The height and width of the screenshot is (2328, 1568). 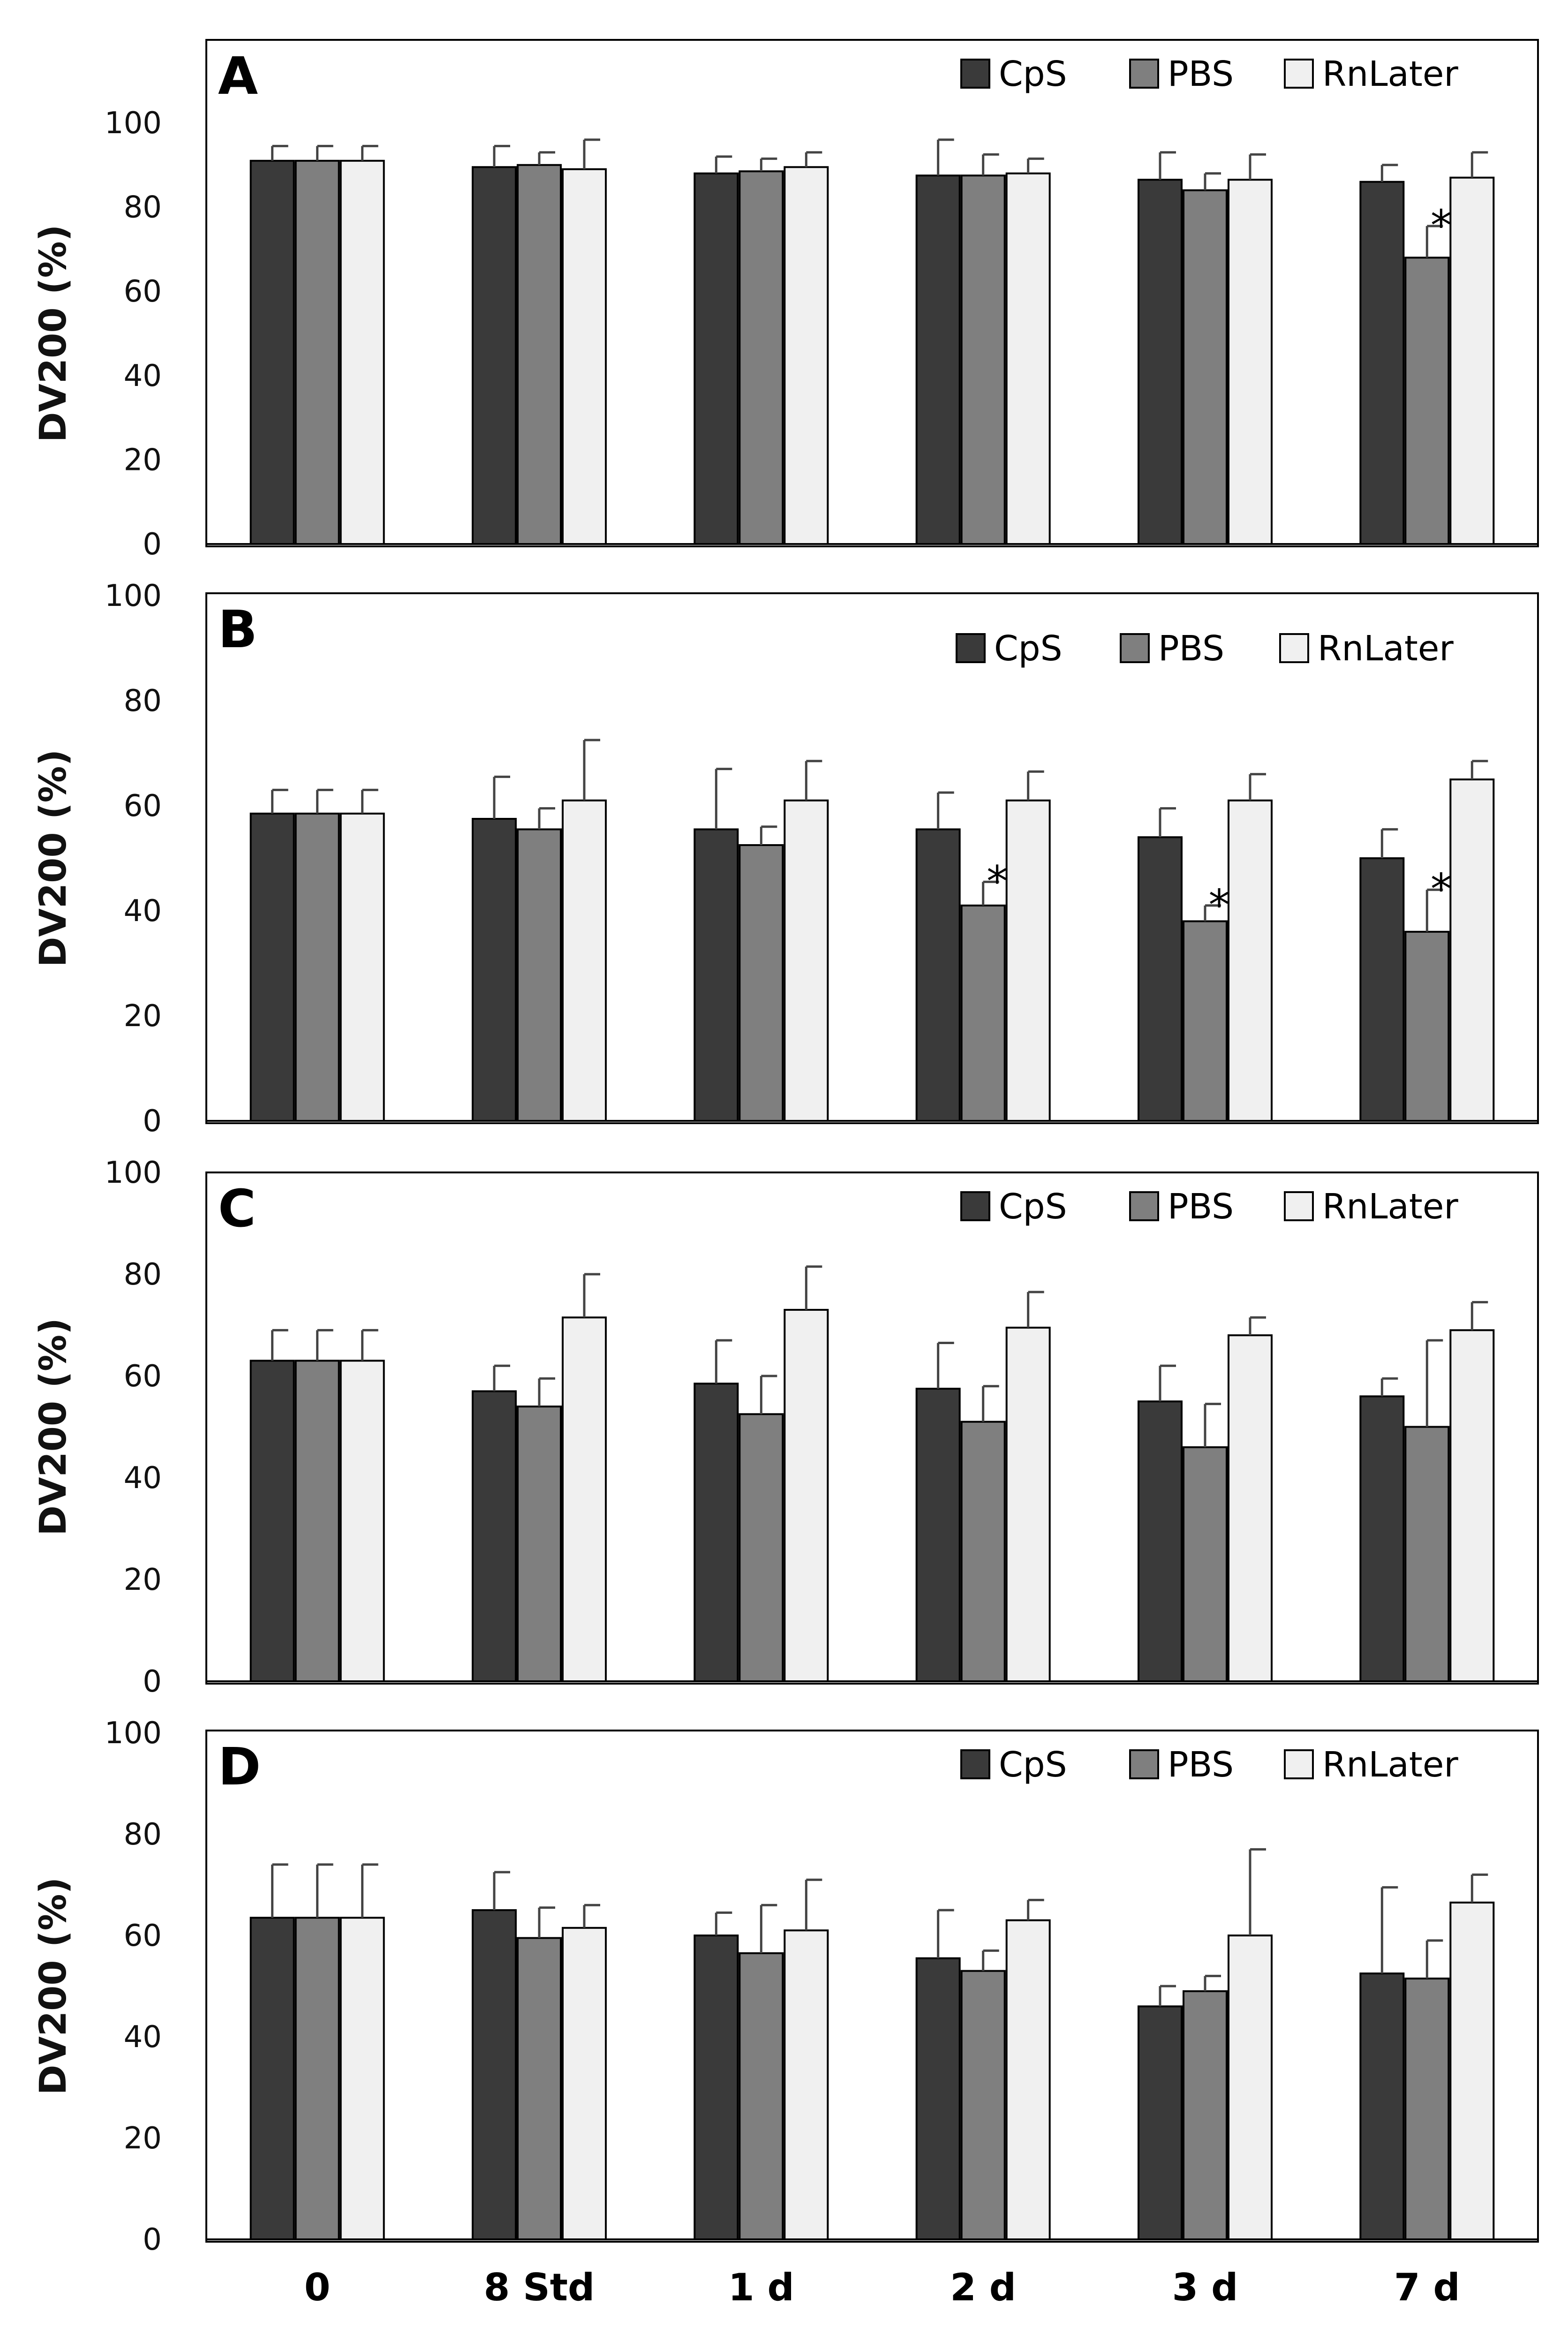 I want to click on panel-letter: A, so click(x=238, y=76).